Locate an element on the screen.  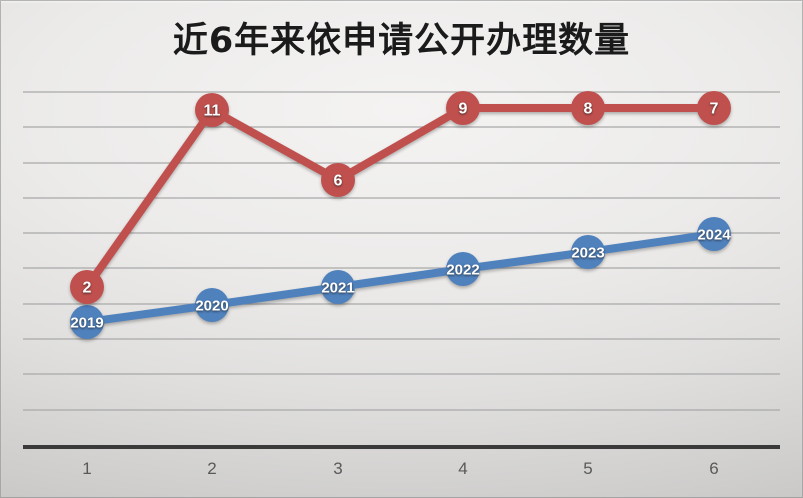
data-point-label-red: 11 is located at coordinates (212, 110).